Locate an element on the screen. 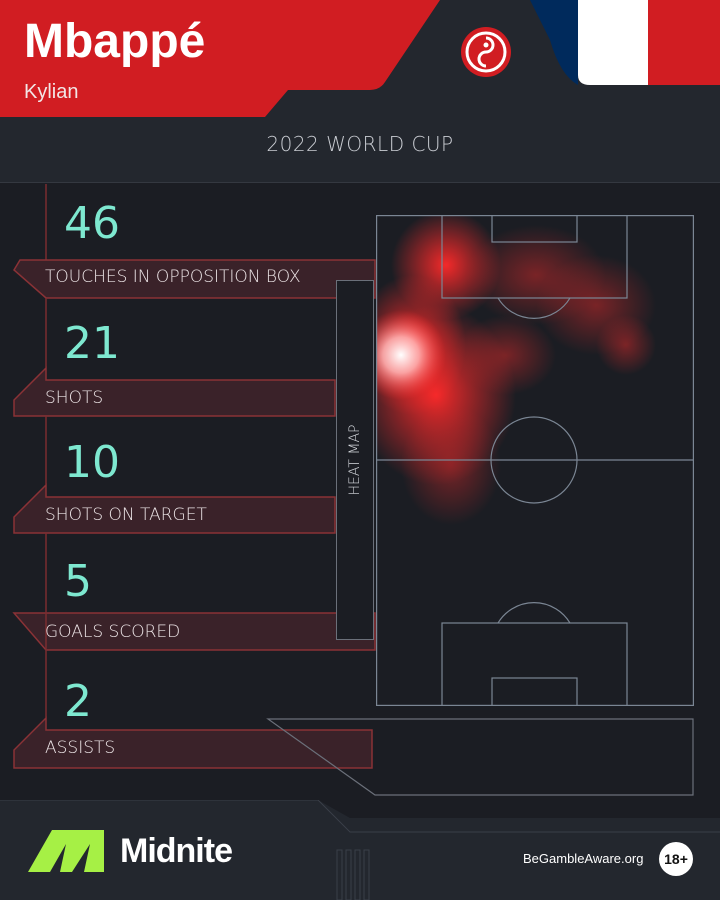 Image resolution: width=720 pixels, height=900 pixels. france-flag-icon is located at coordinates (625, 42).